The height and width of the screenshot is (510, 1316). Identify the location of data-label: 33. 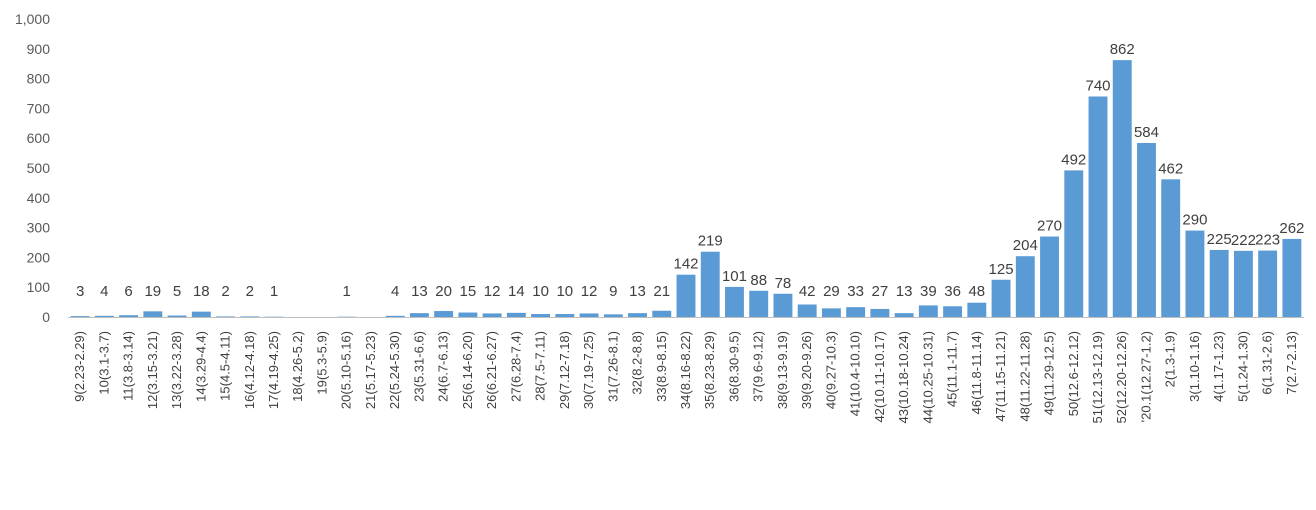
(855, 291).